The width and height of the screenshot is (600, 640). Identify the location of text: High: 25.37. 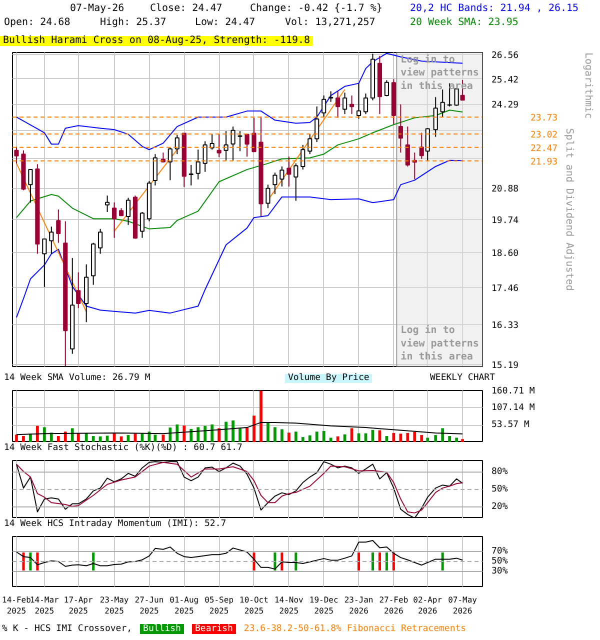
(133, 22).